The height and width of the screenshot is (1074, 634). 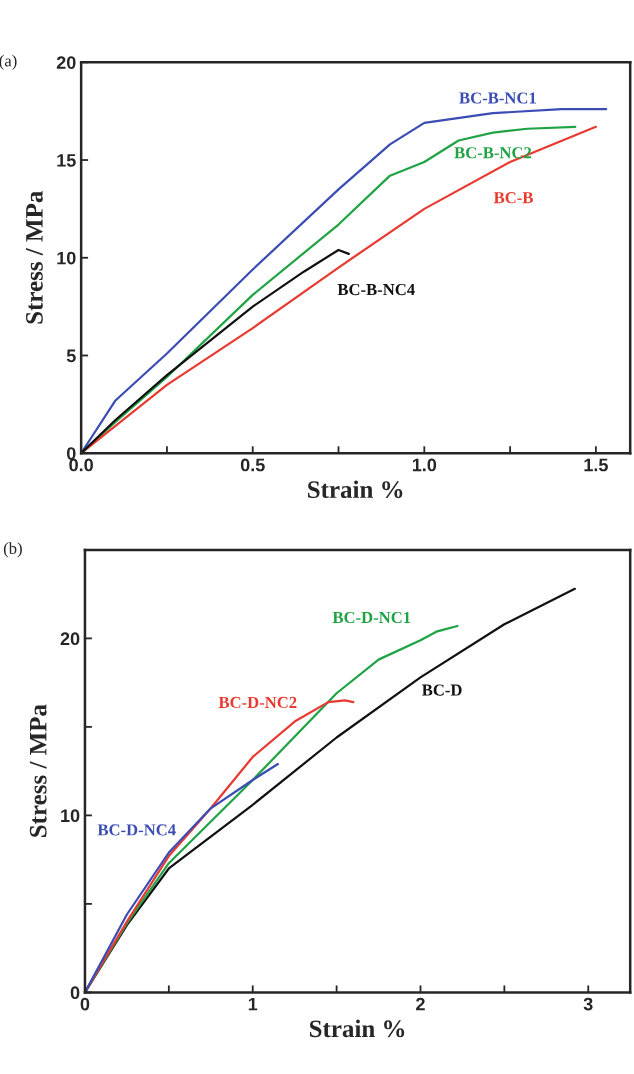 I want to click on series-label: BC-D, so click(x=441, y=690).